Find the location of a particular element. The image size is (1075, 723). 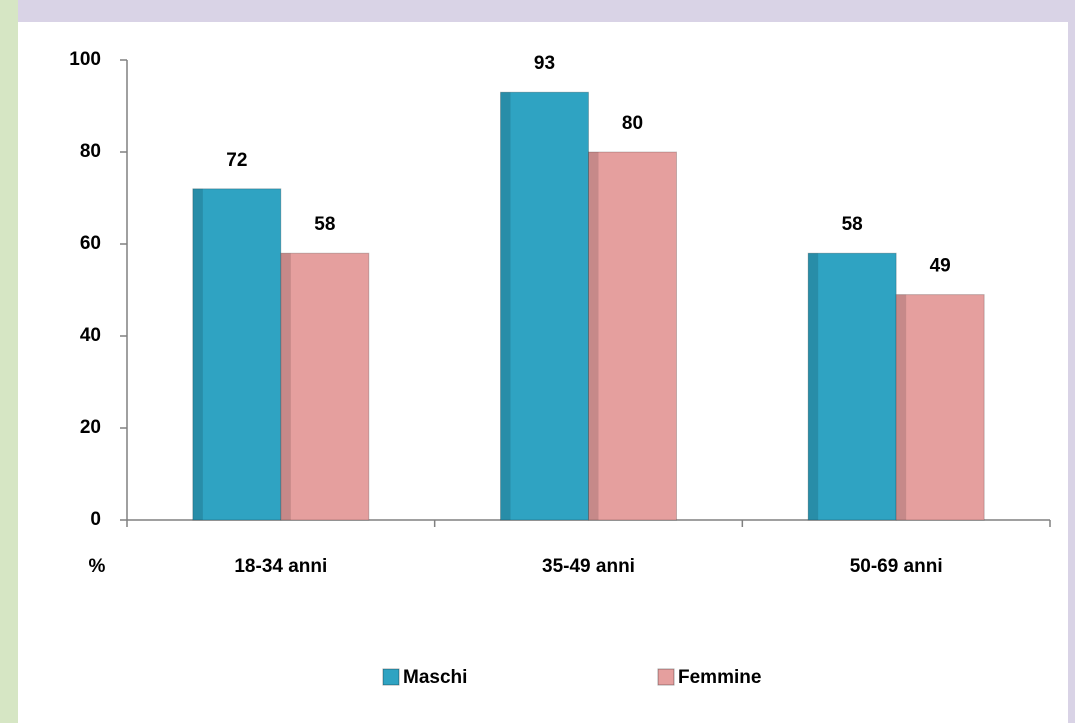

value-label: 72 is located at coordinates (236, 160).